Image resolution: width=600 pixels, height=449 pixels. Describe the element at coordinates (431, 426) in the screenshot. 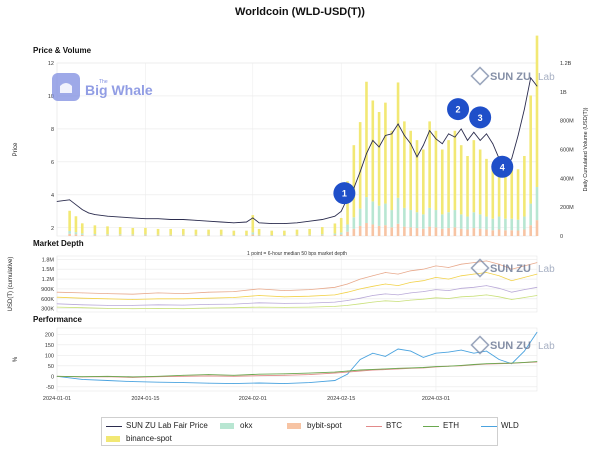

I see `legend-swatch` at that location.